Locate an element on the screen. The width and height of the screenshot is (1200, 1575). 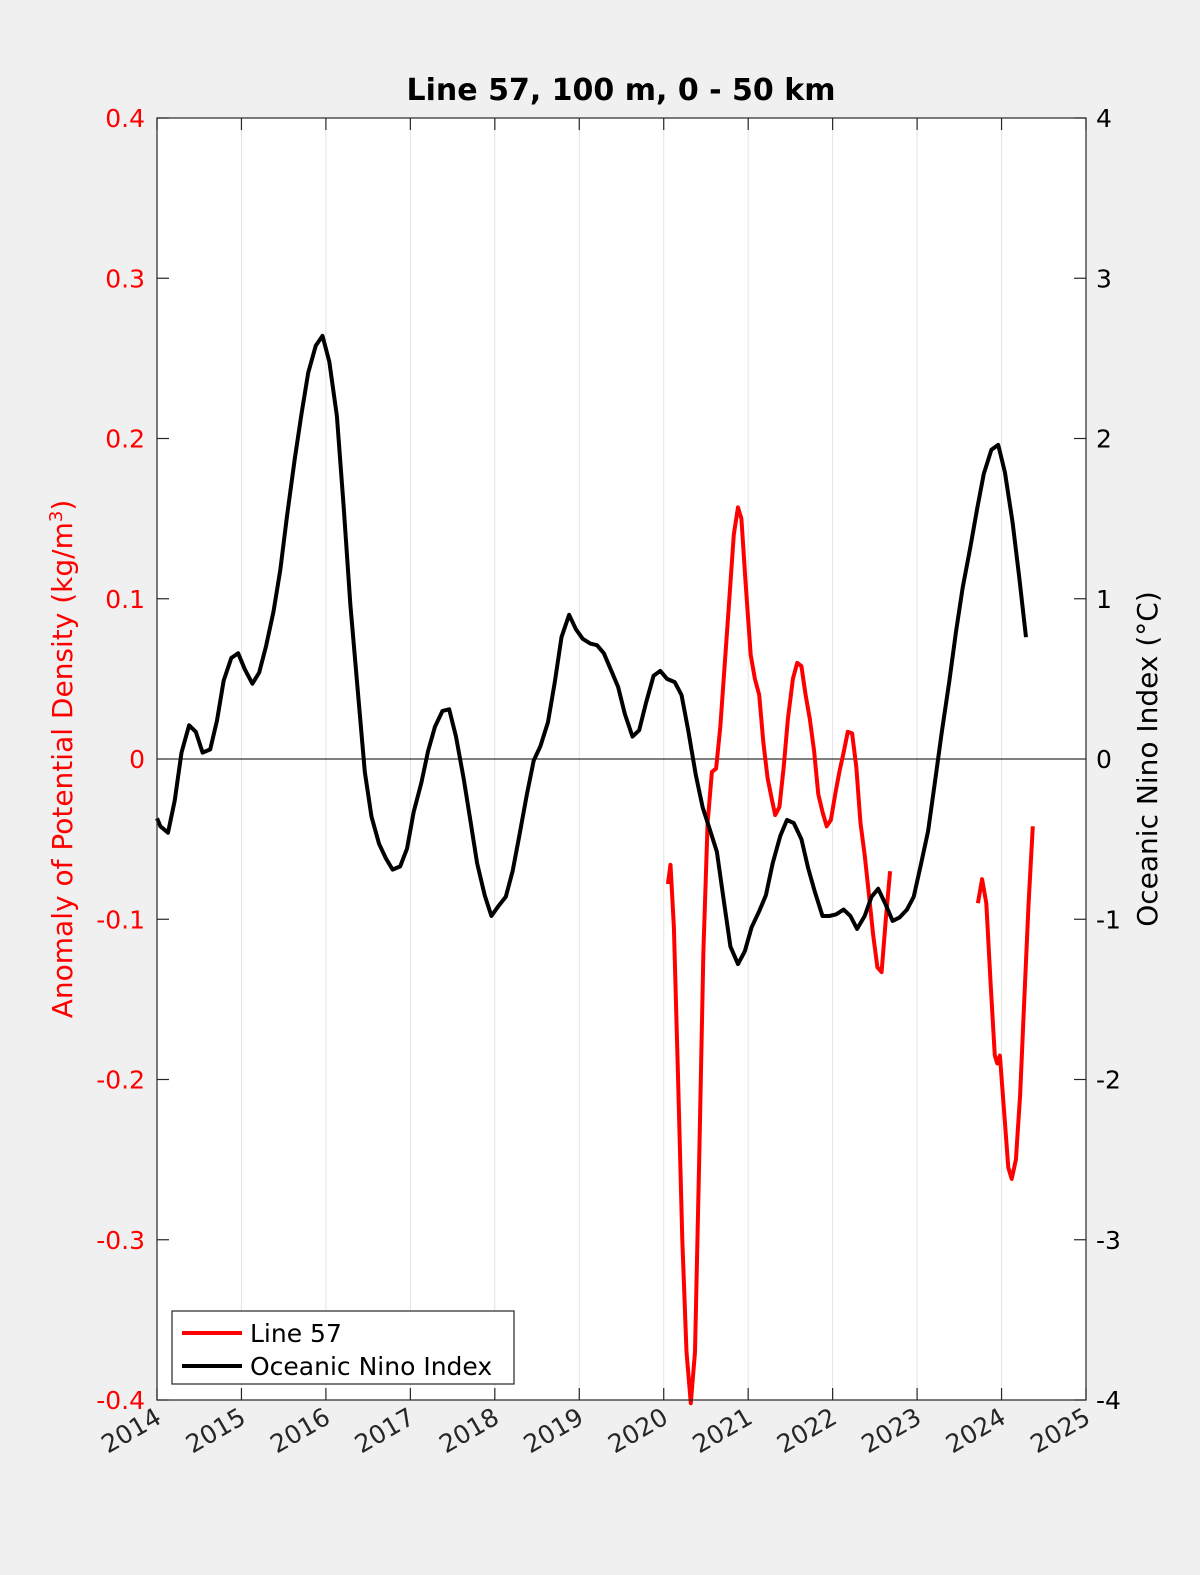
chart-title: Line 57, 100 m, 0 - 50 km is located at coordinates (621, 90).